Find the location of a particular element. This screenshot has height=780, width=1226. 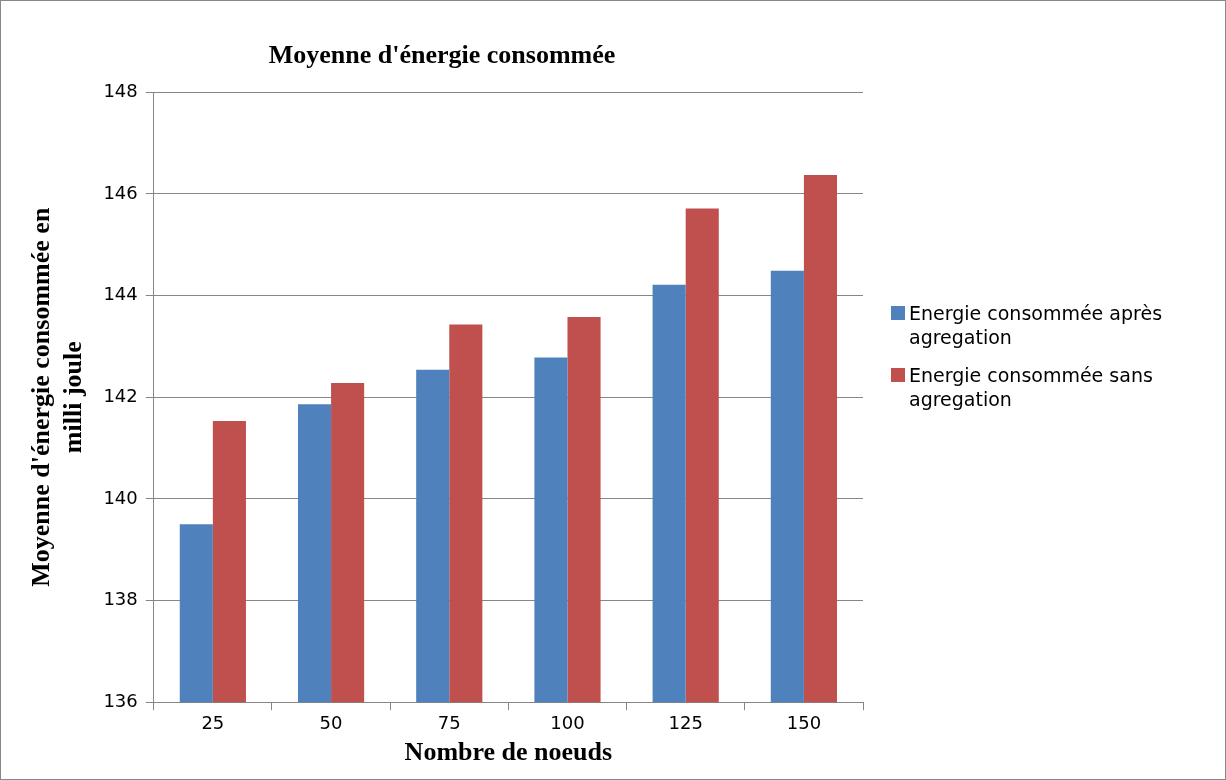

chart-title: Moyenne d'énergie consommée is located at coordinates (442, 55).